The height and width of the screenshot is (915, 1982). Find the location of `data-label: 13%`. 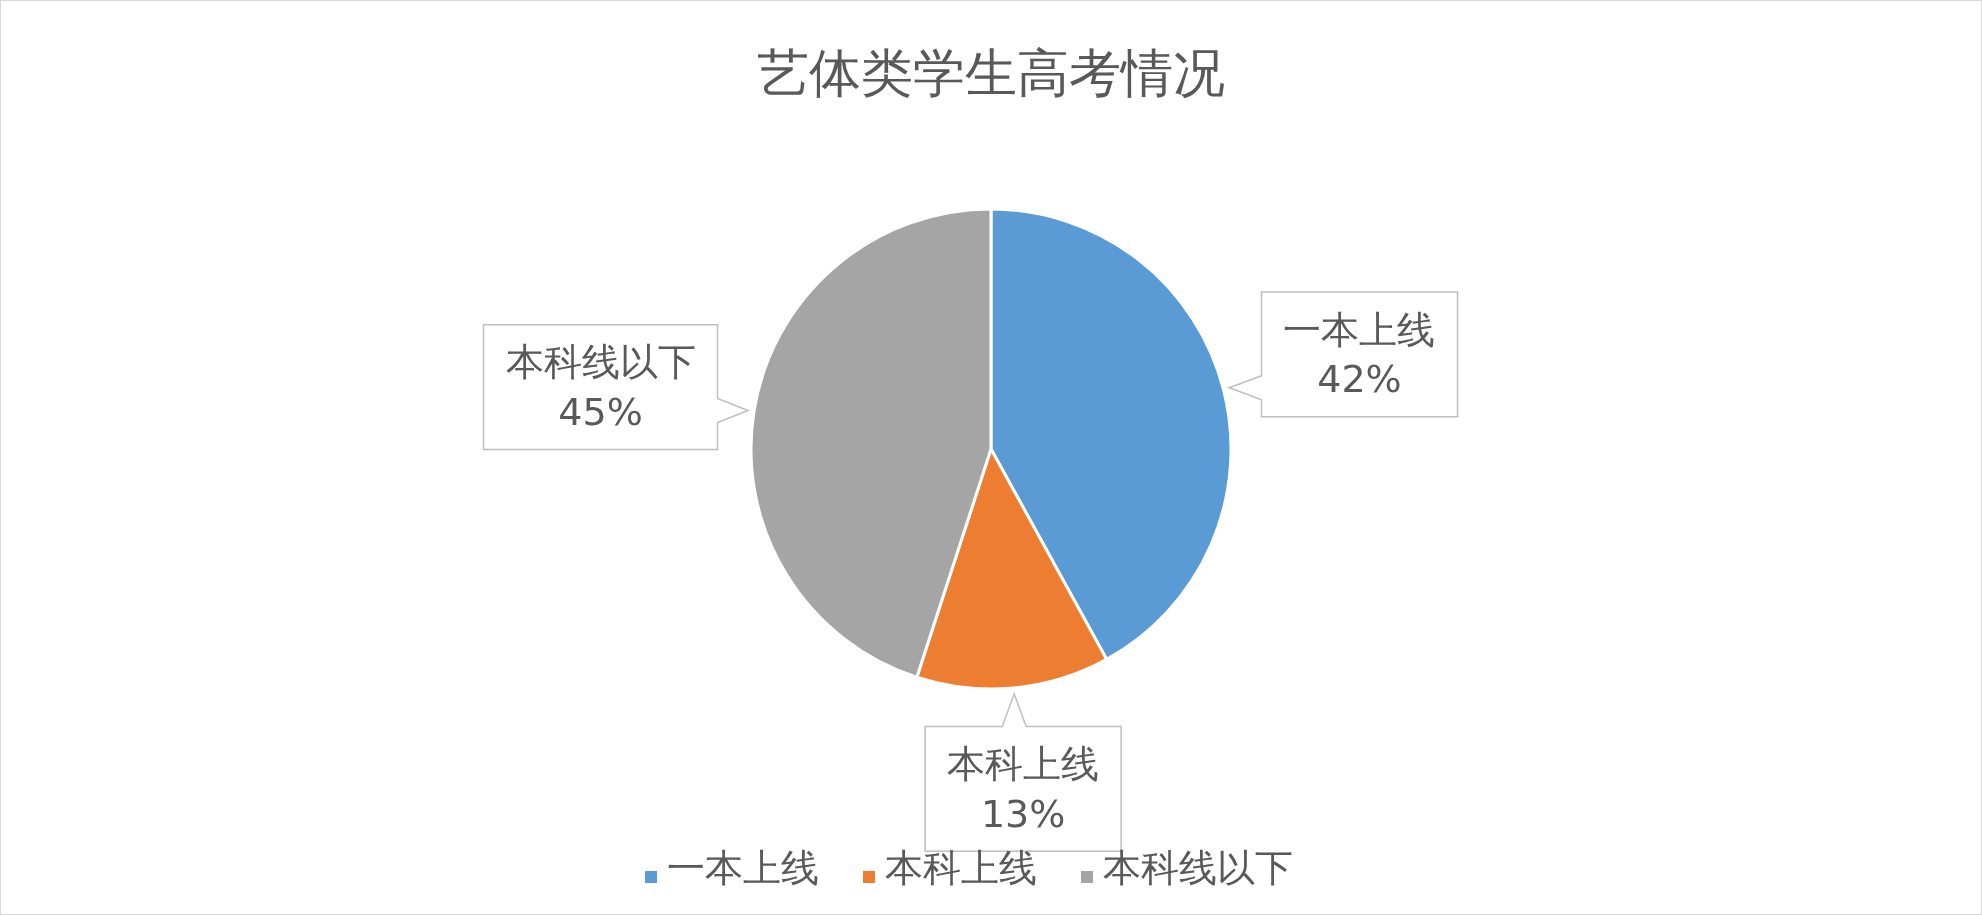

data-label: 13% is located at coordinates (1023, 813).